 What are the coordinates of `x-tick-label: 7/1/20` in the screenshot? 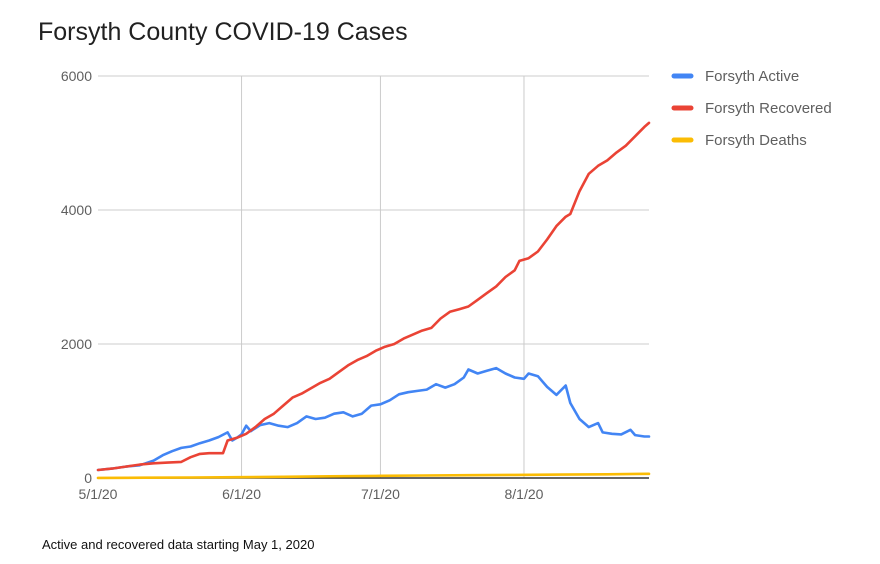 It's located at (380, 494).